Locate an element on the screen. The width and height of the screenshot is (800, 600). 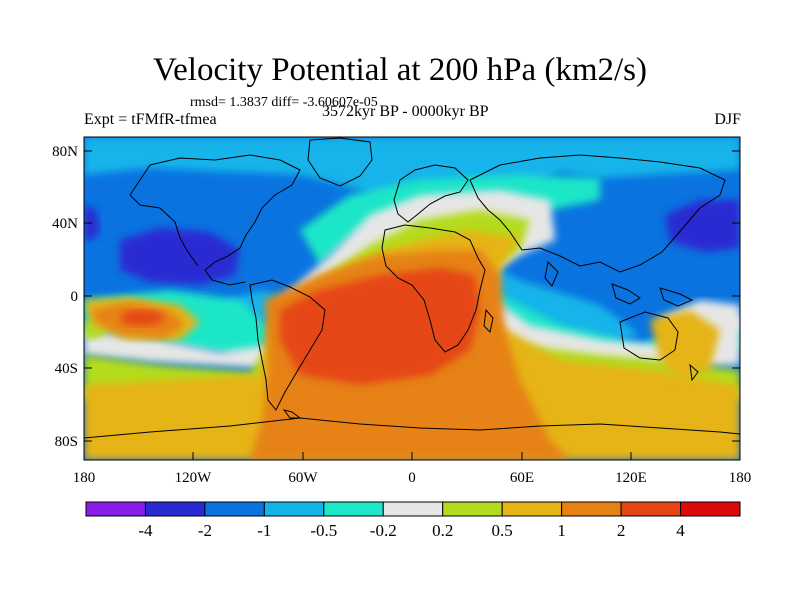
lat-label: 40N is located at coordinates (65, 224).